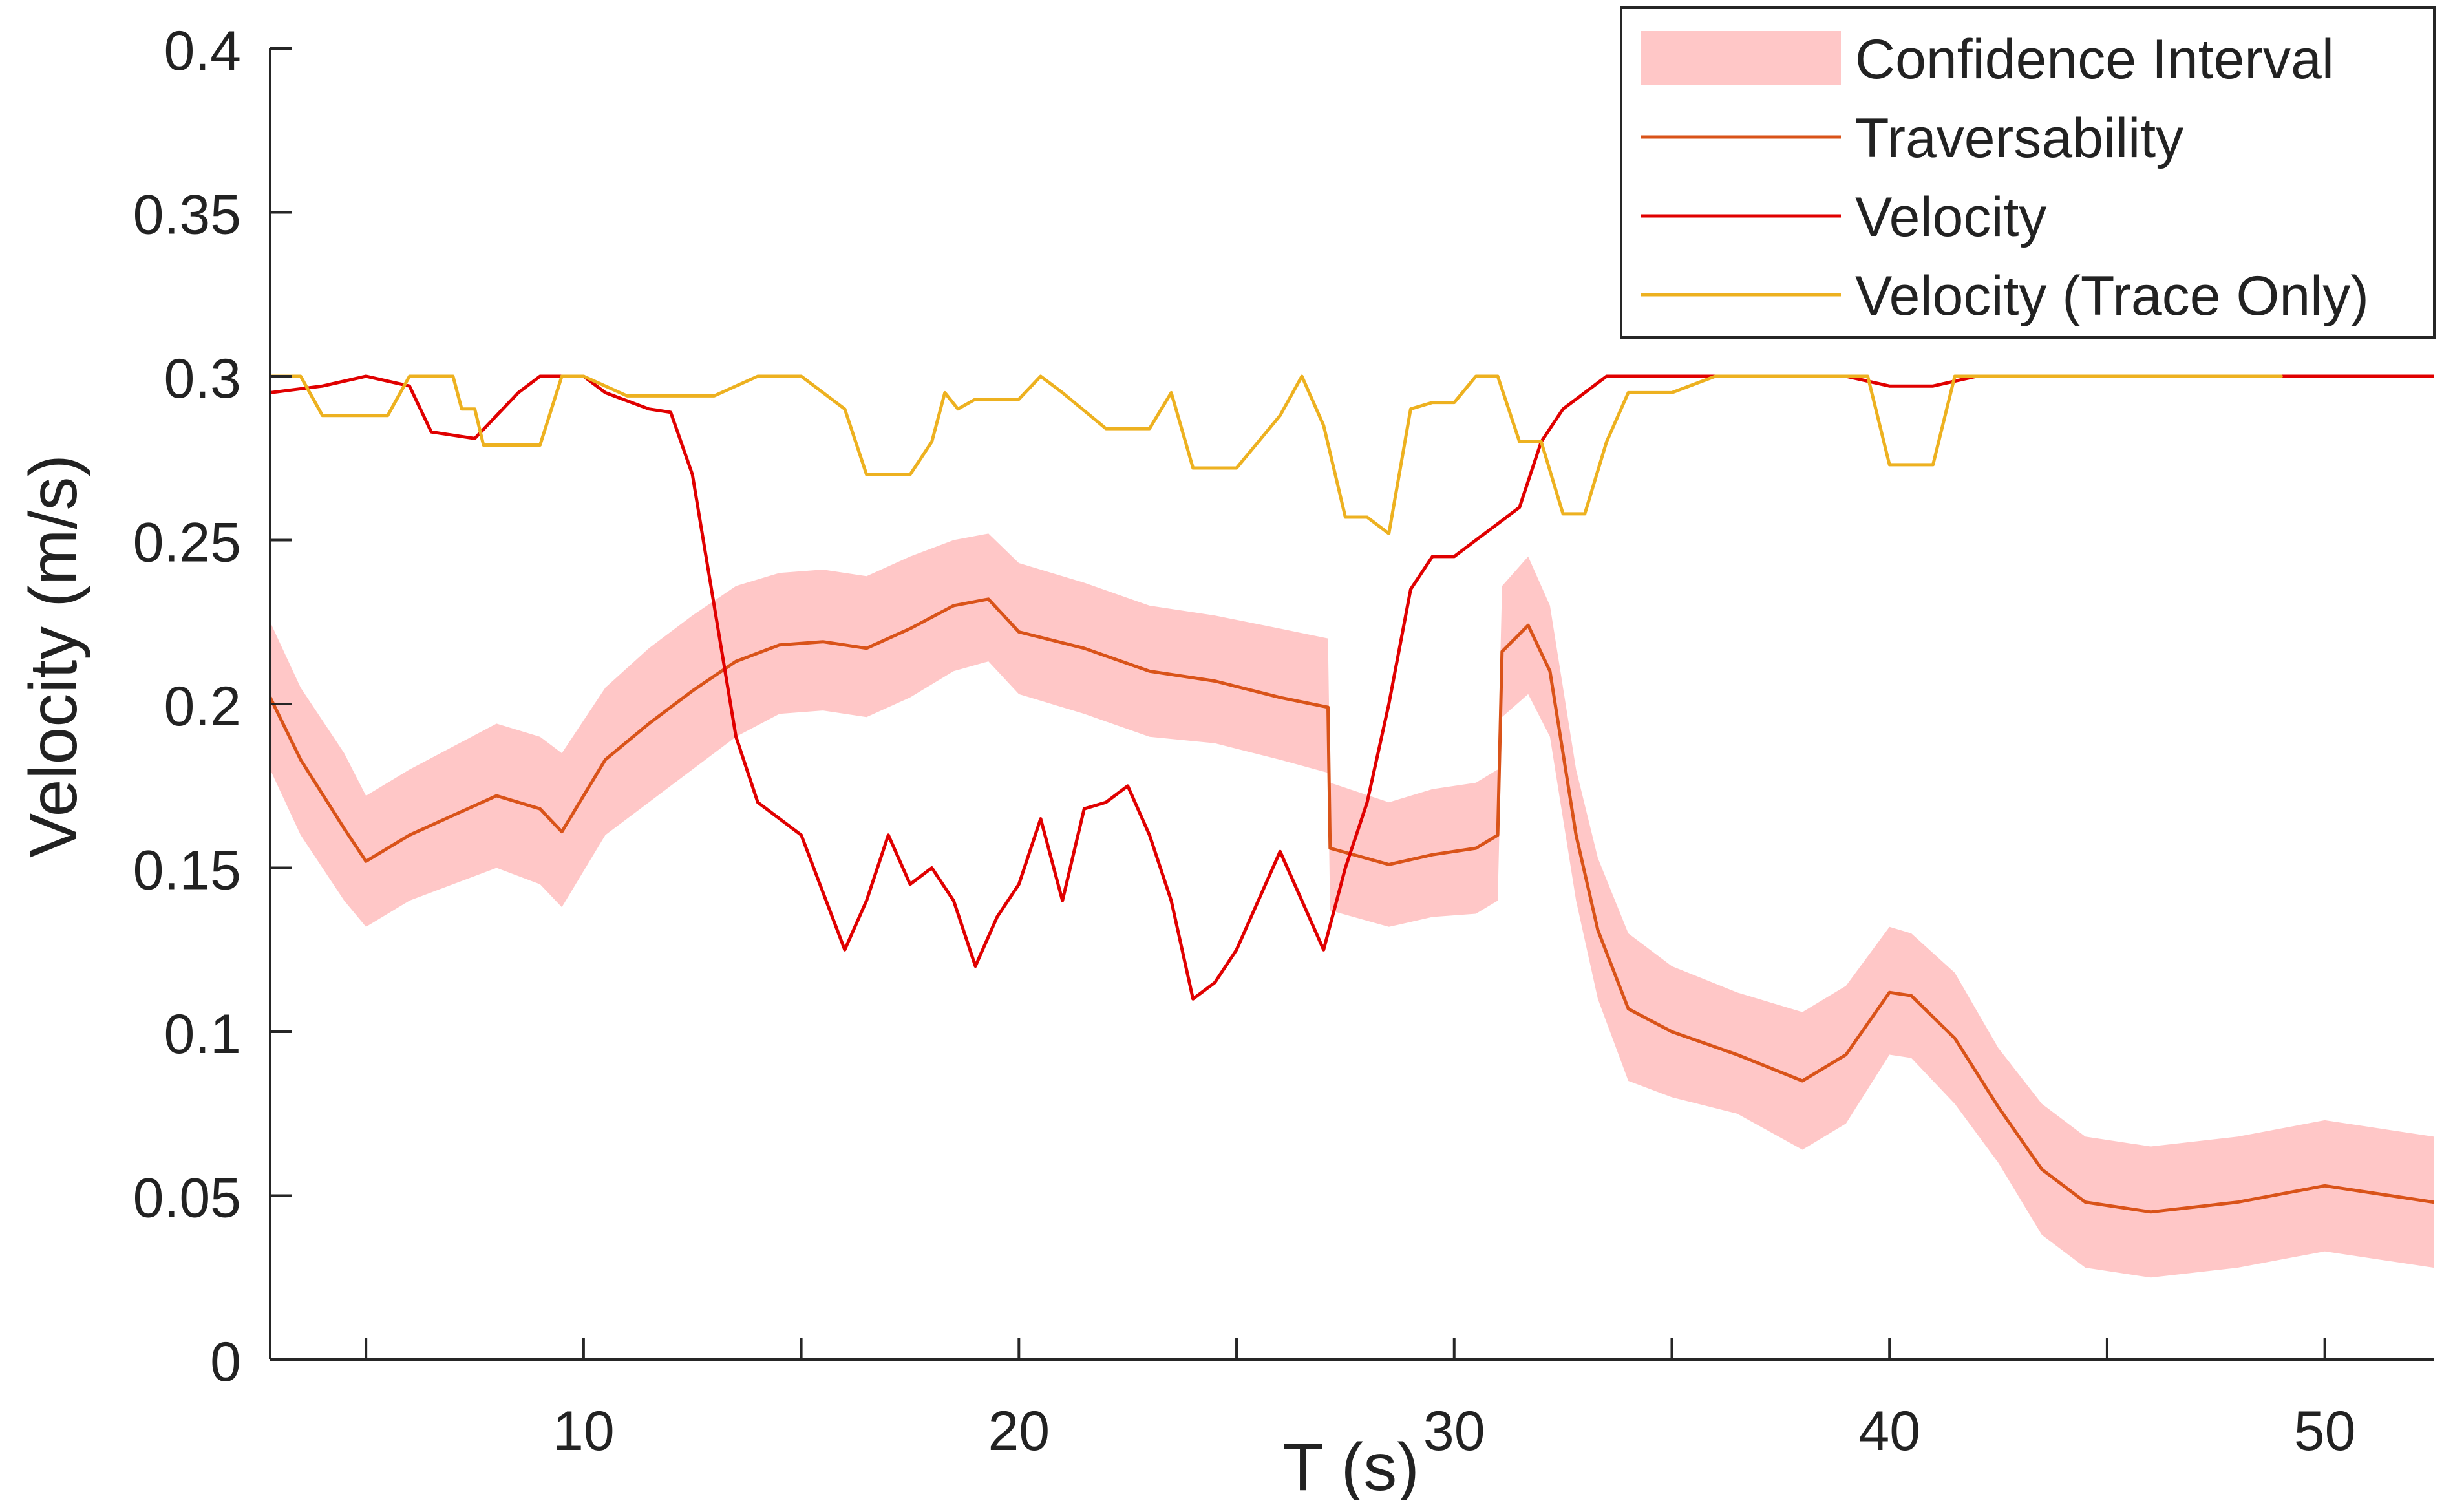 The height and width of the screenshot is (1503, 2464). I want to click on x-tick-label: 50, so click(2325, 1431).